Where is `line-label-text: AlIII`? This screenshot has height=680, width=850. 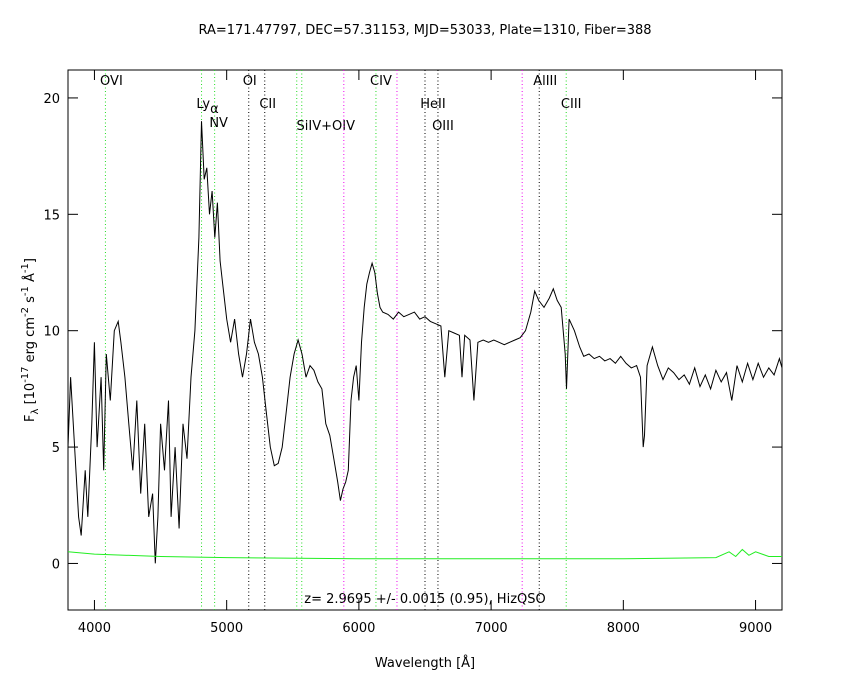 line-label-text: AlIII is located at coordinates (545, 81).